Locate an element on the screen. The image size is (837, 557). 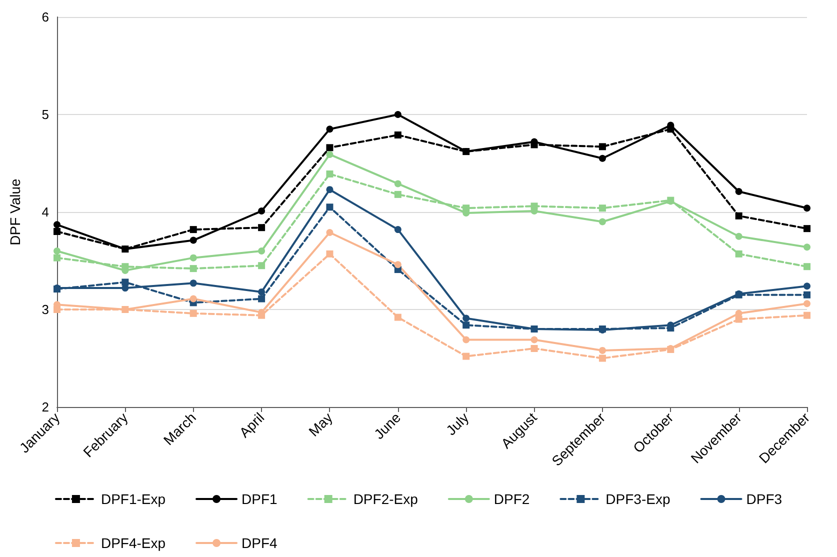
legend-label: DPF3-Exp is located at coordinates (638, 499).